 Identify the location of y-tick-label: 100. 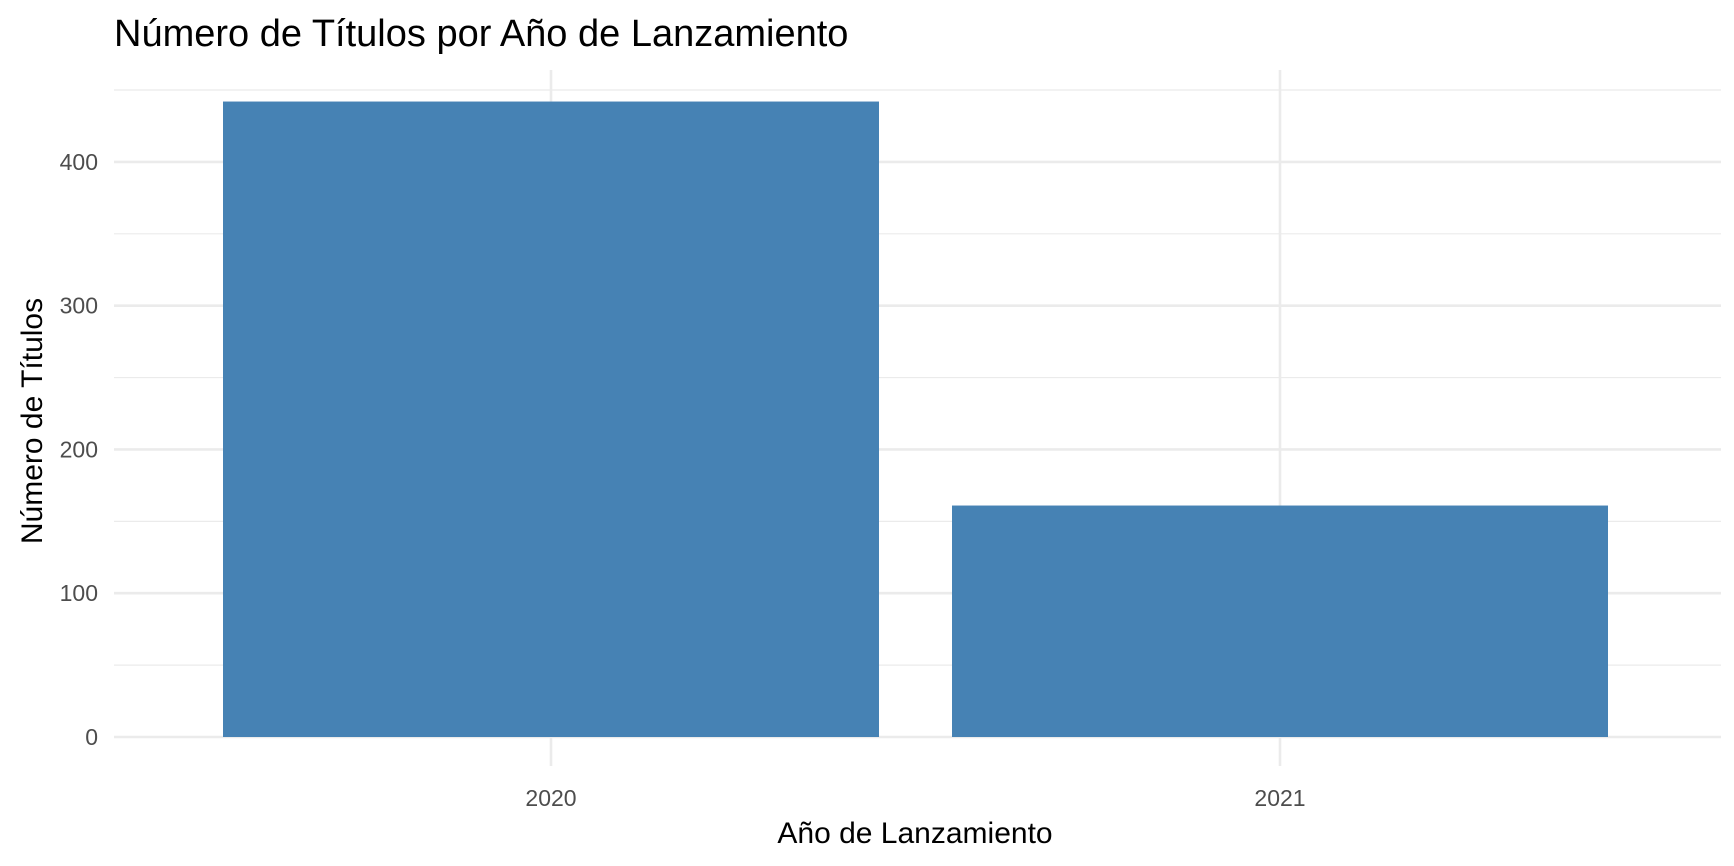
(79, 593).